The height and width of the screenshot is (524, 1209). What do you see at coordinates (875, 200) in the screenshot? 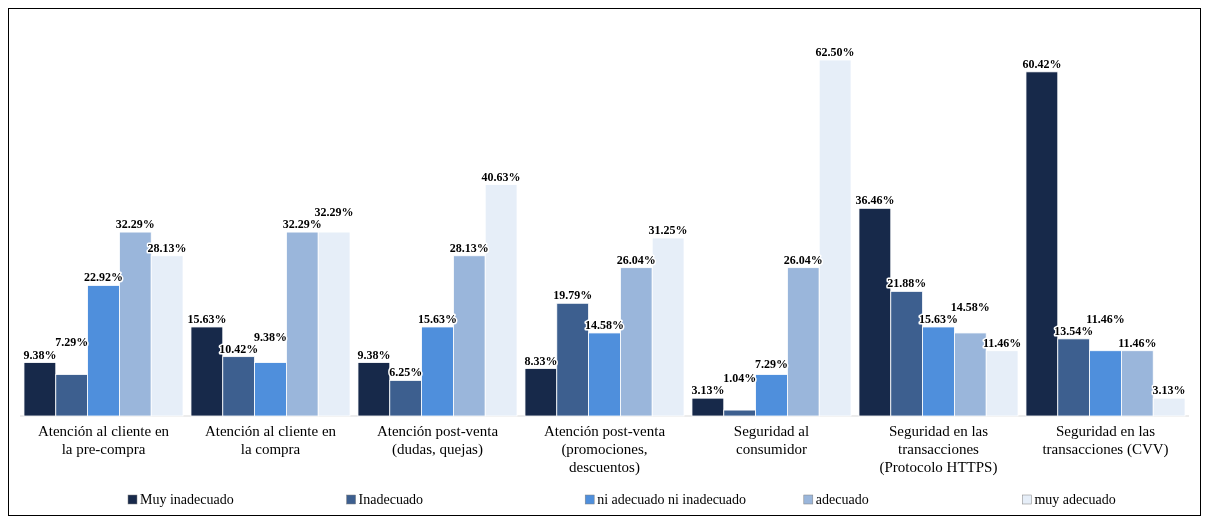
I see `data-label: 36.46%` at bounding box center [875, 200].